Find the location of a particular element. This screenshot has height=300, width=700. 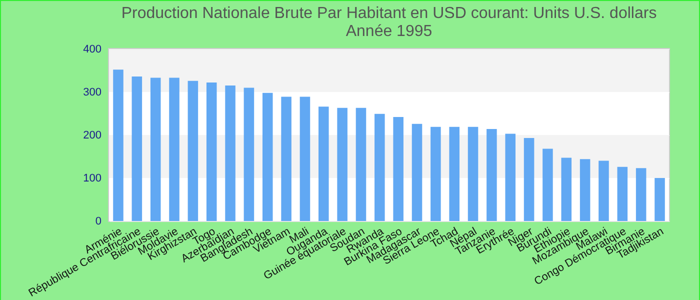

y-tick-label: 0 is located at coordinates (98, 222).